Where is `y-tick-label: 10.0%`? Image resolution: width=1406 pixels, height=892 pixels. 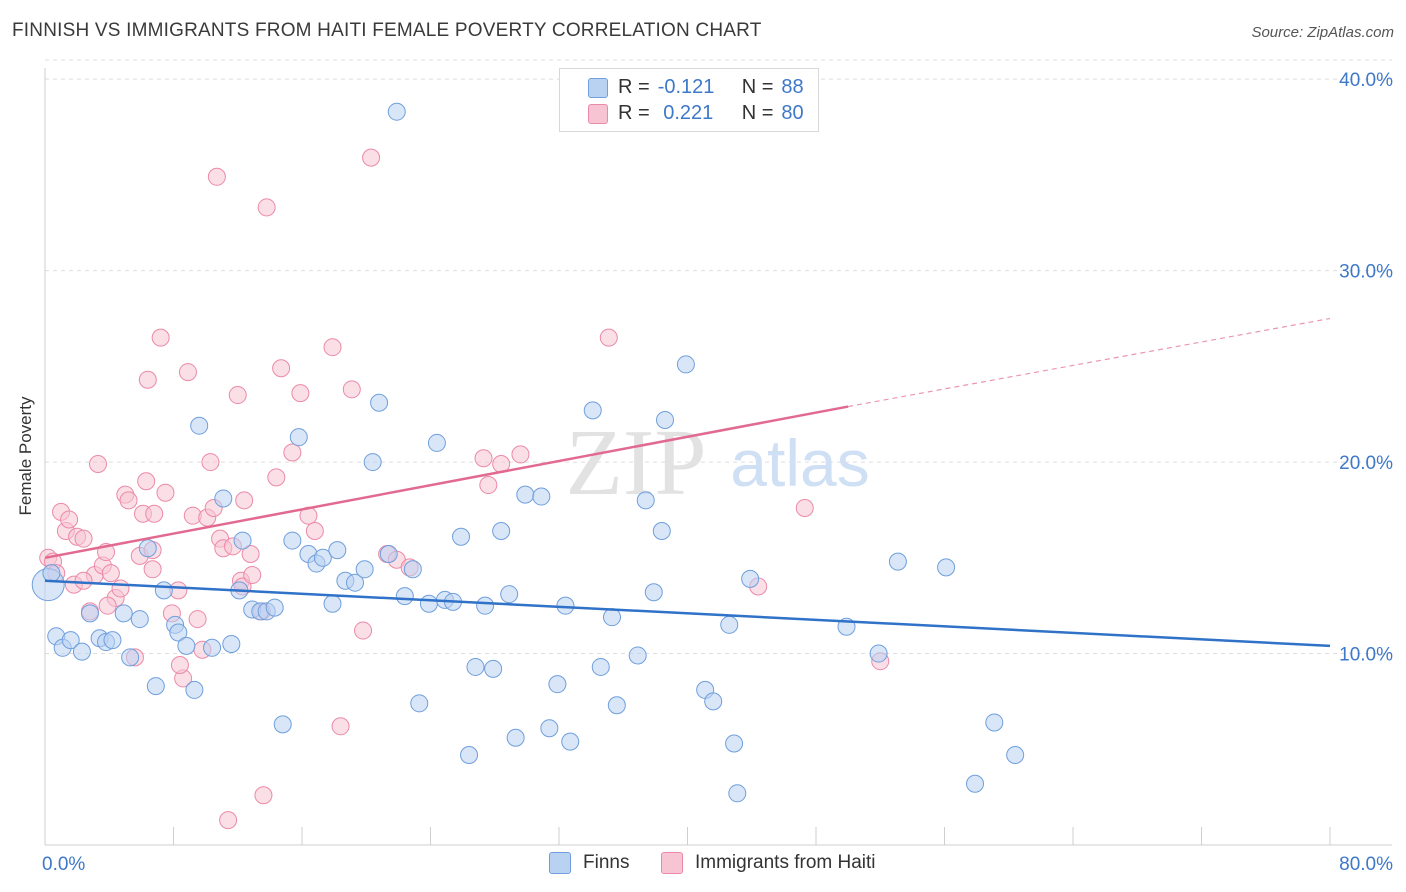 y-tick-label: 10.0% is located at coordinates (1366, 655).